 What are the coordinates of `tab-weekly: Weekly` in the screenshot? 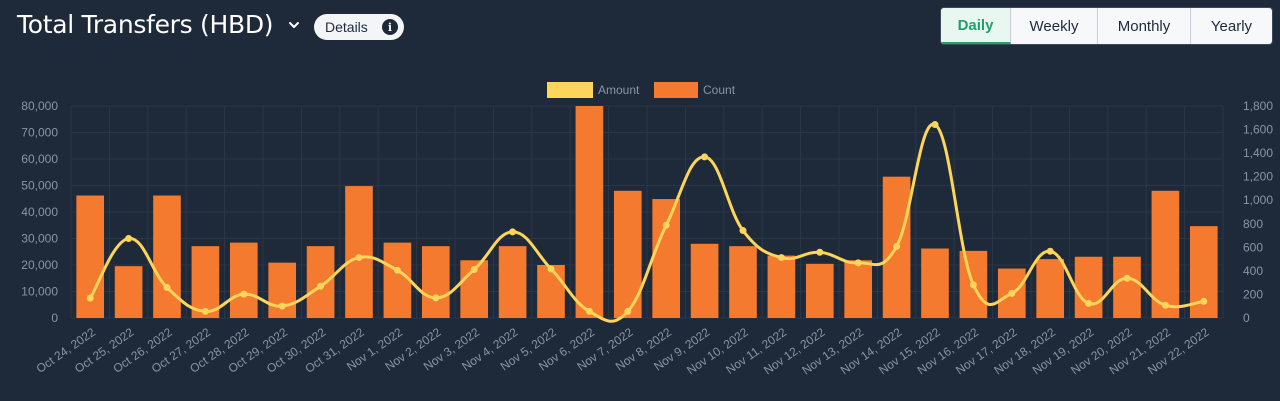 It's located at (1054, 26).